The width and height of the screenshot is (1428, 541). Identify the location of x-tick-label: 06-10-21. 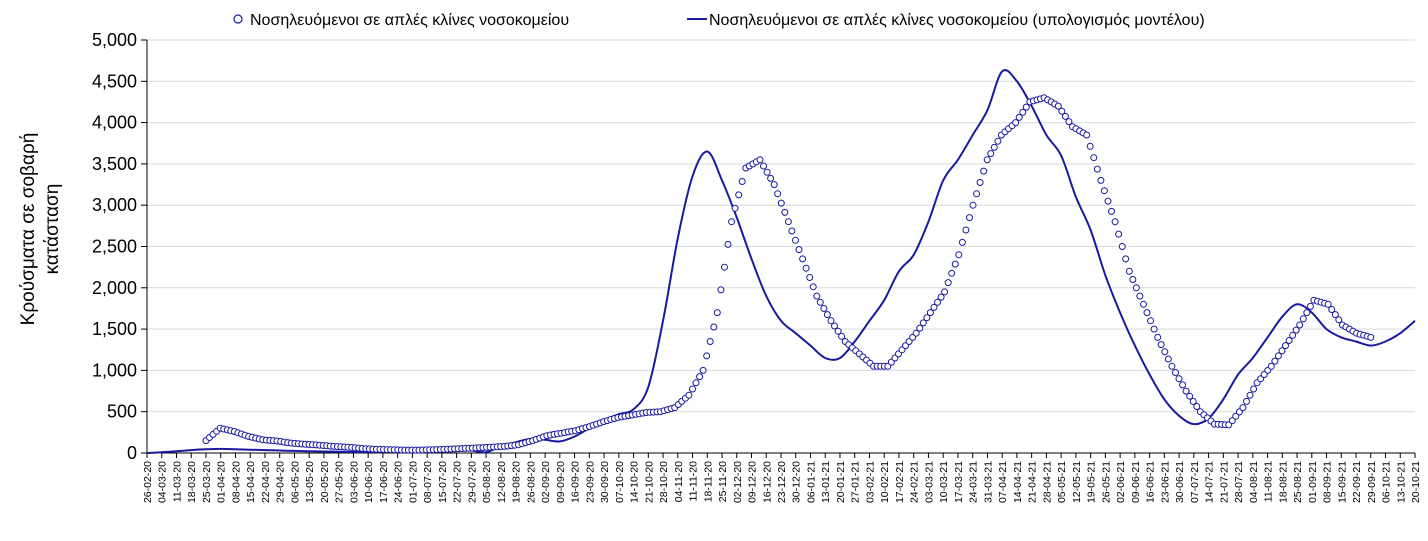
(1387, 482).